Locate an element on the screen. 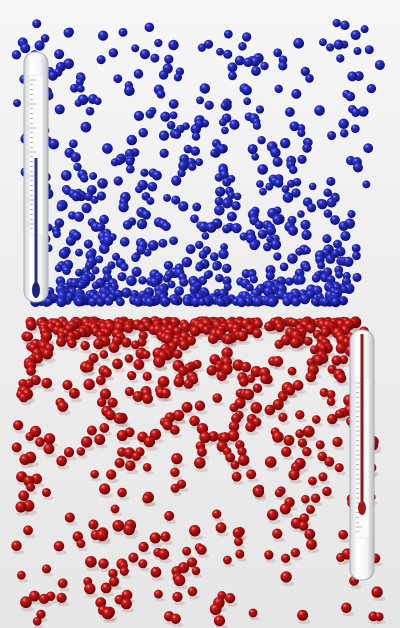 Image resolution: width=400 pixels, height=628 pixels. scale-ticks is located at coordinates (33, 154).